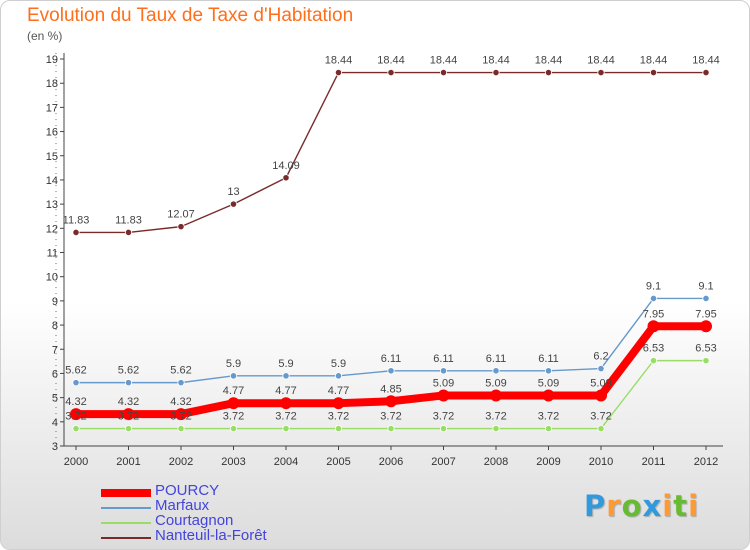 This screenshot has height=550, width=750. Describe the element at coordinates (52, 108) in the screenshot. I see `y-tick-label: 17` at that location.